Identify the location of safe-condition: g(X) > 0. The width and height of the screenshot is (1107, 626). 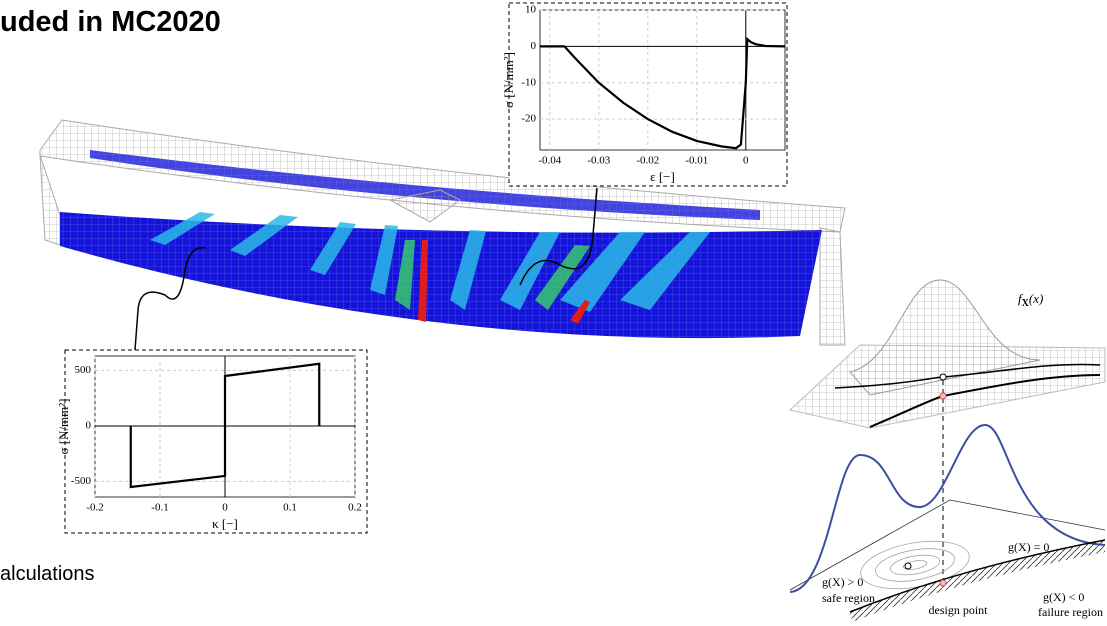
(842, 582).